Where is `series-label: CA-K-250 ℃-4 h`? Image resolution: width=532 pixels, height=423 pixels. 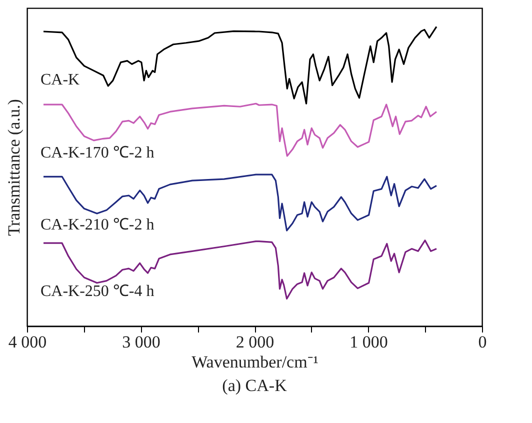 series-label: CA-K-250 ℃-4 h is located at coordinates (97, 291).